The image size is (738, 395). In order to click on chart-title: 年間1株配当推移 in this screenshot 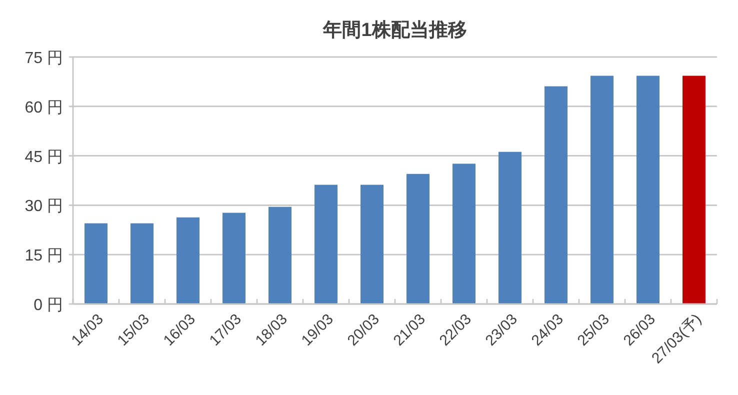, I will do `click(394, 30)`.